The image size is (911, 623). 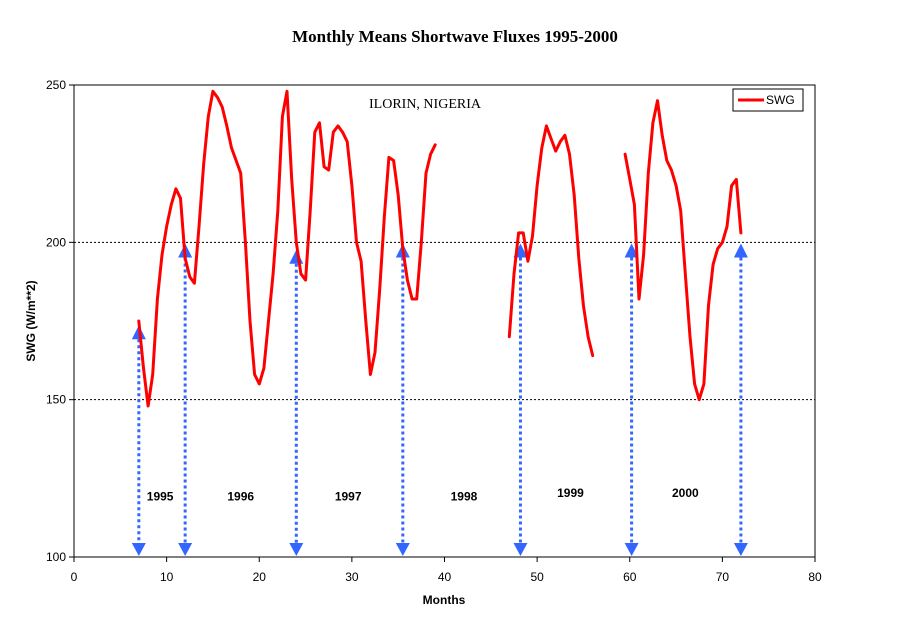 What do you see at coordinates (260, 577) in the screenshot?
I see `x-tick-label-20: 20` at bounding box center [260, 577].